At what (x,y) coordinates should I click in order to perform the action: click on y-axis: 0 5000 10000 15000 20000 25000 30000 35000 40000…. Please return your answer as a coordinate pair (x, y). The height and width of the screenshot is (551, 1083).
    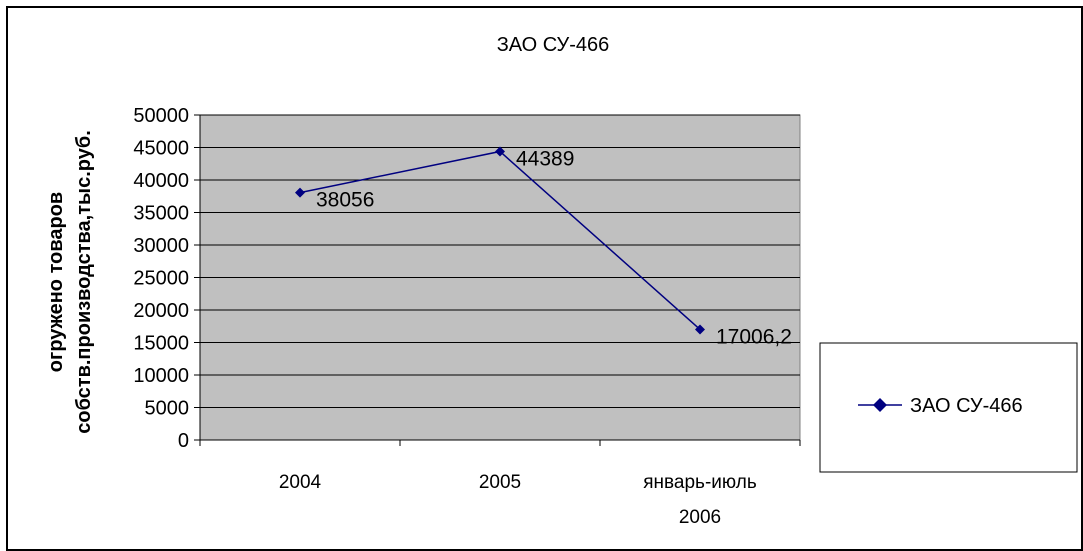
    Looking at the image, I should click on (167, 278).